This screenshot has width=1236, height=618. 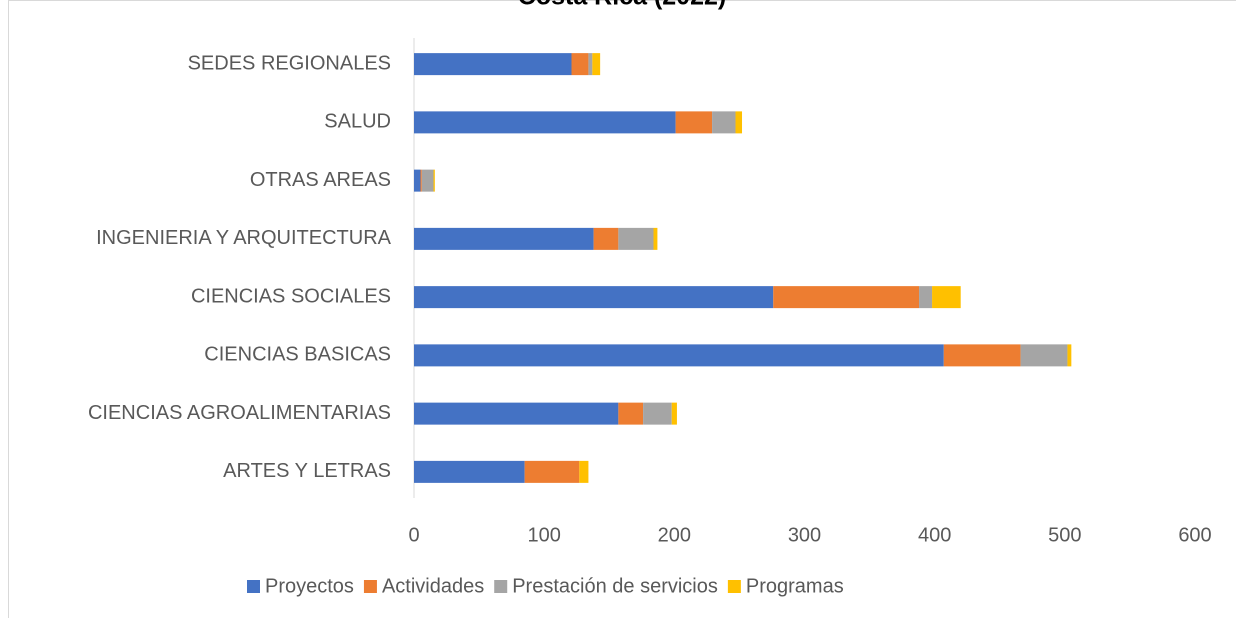 I want to click on y-tick-label: SALUD, so click(x=357, y=122).